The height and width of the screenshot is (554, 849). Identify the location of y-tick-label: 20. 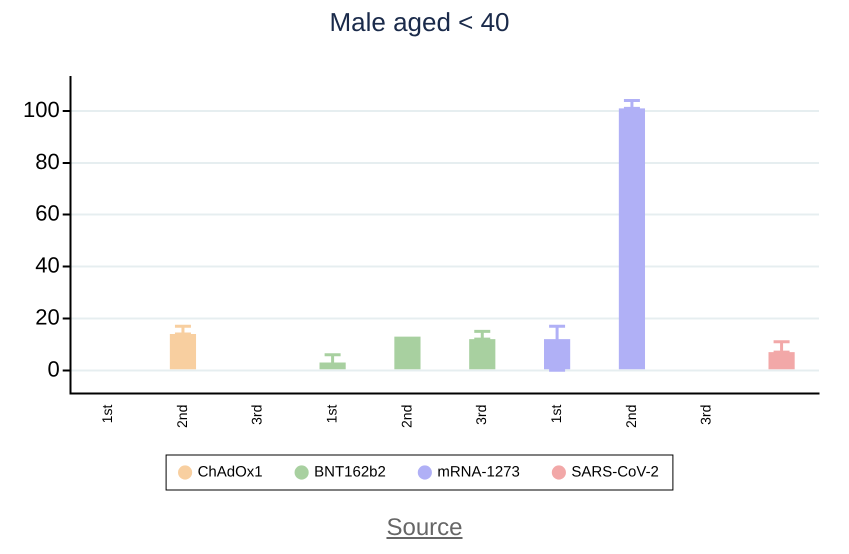
(47, 317).